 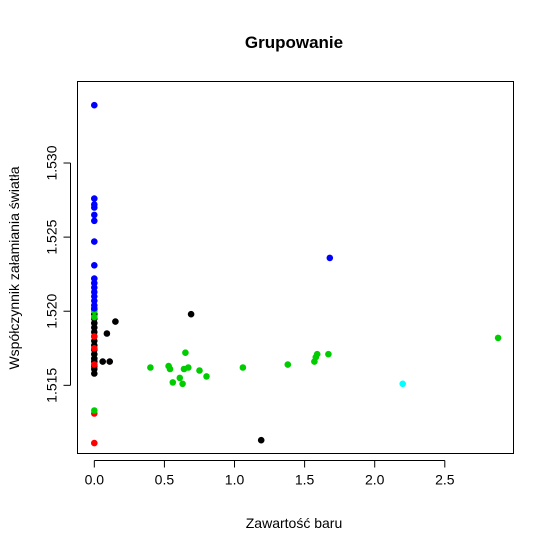 I want to click on x-tick-label: 1.5, so click(x=305, y=480).